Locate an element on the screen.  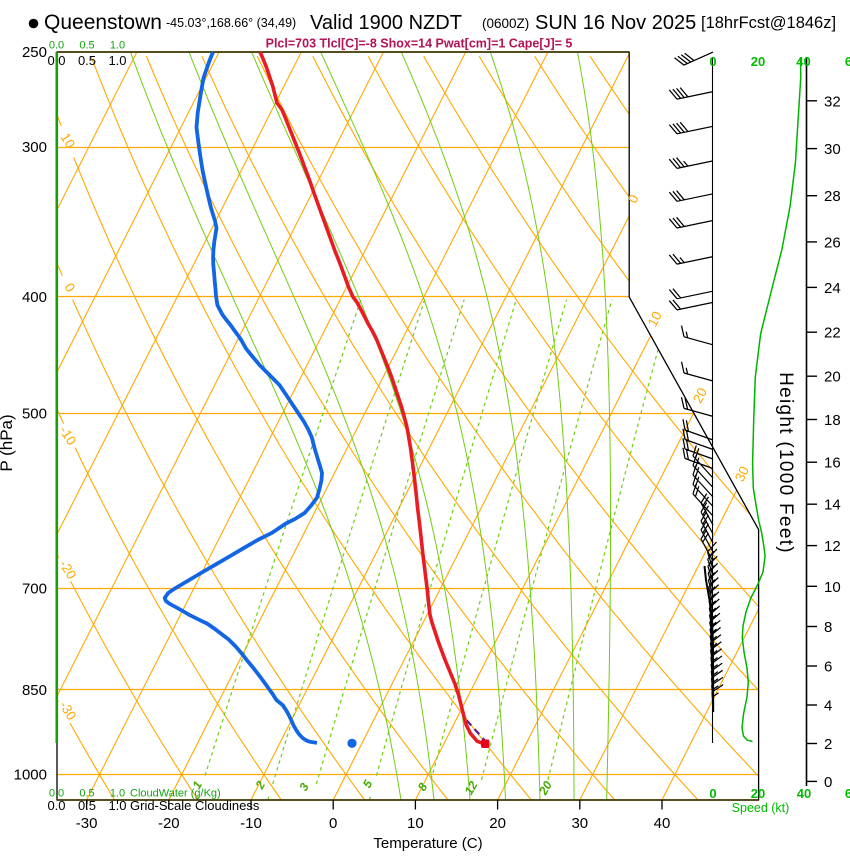
svg-text: 500 is located at coordinates (34, 413).